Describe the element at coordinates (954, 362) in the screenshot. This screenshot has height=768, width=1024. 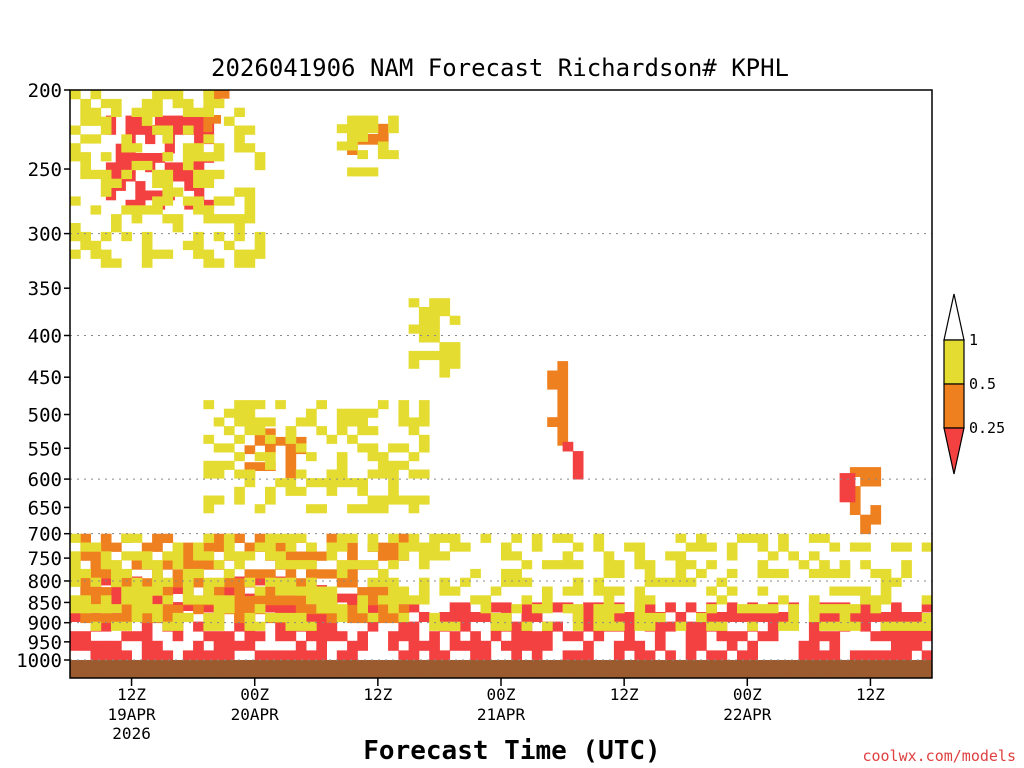
I see `legend-swatch` at that location.